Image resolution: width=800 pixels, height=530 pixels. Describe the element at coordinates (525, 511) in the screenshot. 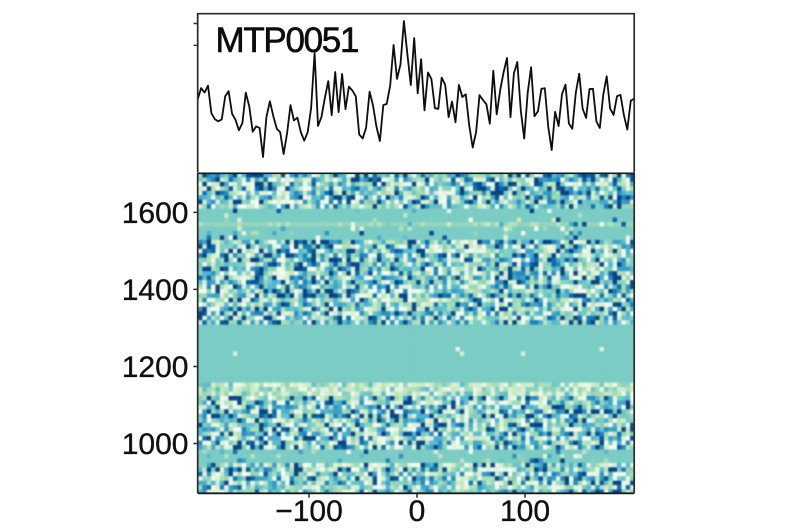

I see `svg-text: 100` at that location.